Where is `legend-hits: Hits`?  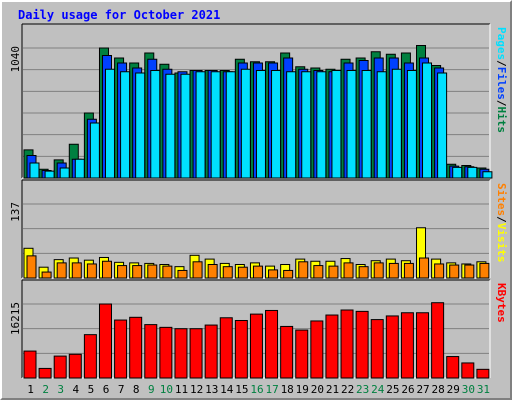
legend-hits: Hits is located at coordinates (501, 120).